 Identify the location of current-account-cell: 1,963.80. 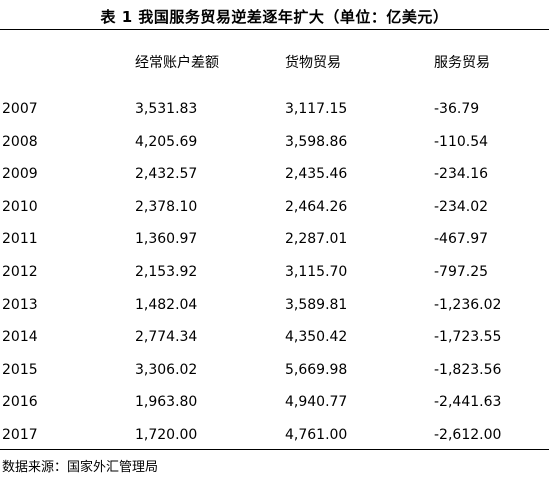
(166, 402).